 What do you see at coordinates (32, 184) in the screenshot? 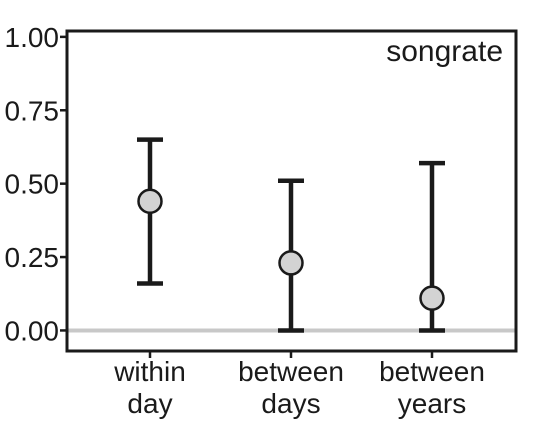
I see `y-tick-label: 0.50` at bounding box center [32, 184].